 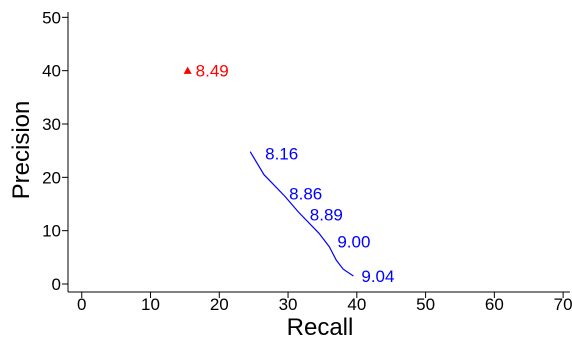 What do you see at coordinates (356, 304) in the screenshot?
I see `x-tick-label: 40` at bounding box center [356, 304].